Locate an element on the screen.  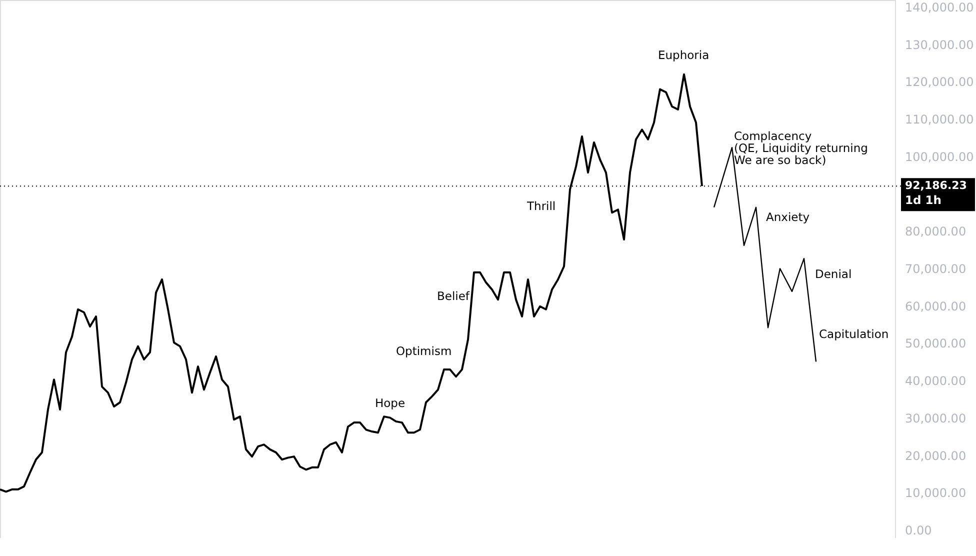
text: 1d 1h is located at coordinates (923, 200).